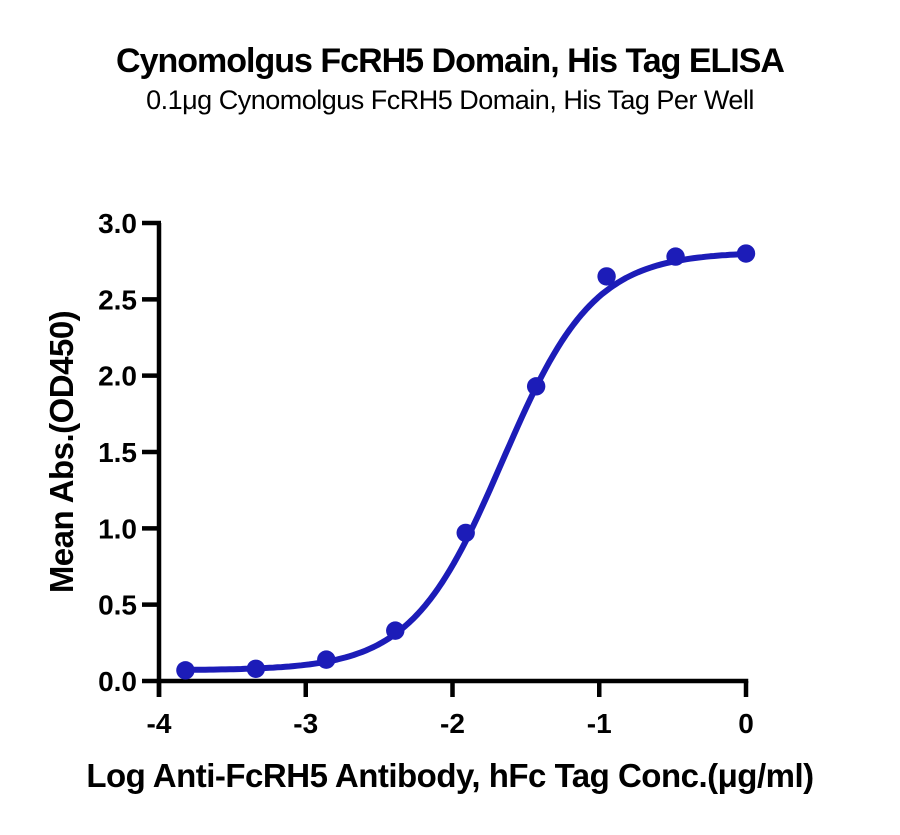  Describe the element at coordinates (305, 723) in the screenshot. I see `x-tick-label: -3` at that location.